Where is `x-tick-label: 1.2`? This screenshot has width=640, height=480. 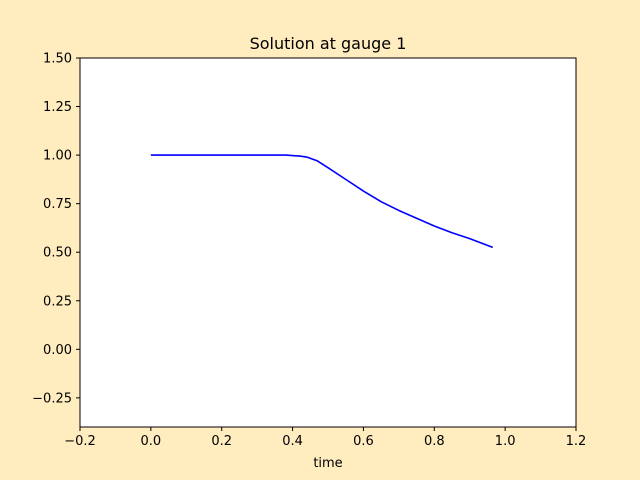
x-tick-label: 1.2 is located at coordinates (576, 441).